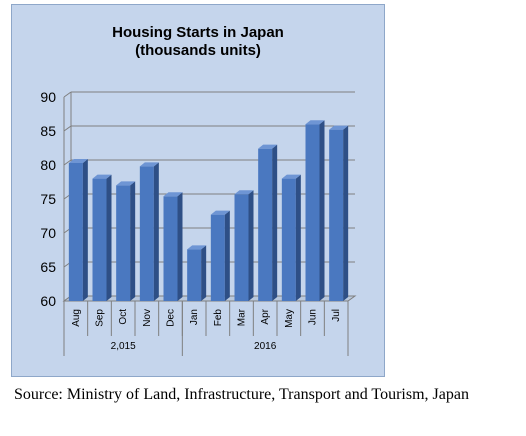  I want to click on x-tick-label-dec: Dec, so click(171, 318).